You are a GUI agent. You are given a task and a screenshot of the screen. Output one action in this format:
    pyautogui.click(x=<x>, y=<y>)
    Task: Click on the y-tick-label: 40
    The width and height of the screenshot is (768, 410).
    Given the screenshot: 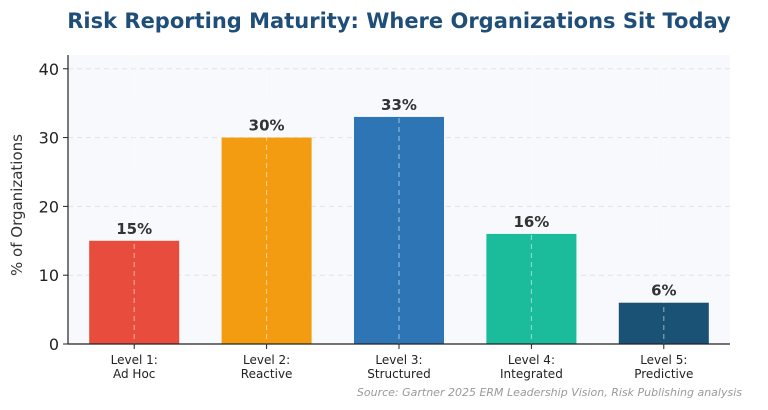 What is the action you would take?
    pyautogui.click(x=49, y=69)
    